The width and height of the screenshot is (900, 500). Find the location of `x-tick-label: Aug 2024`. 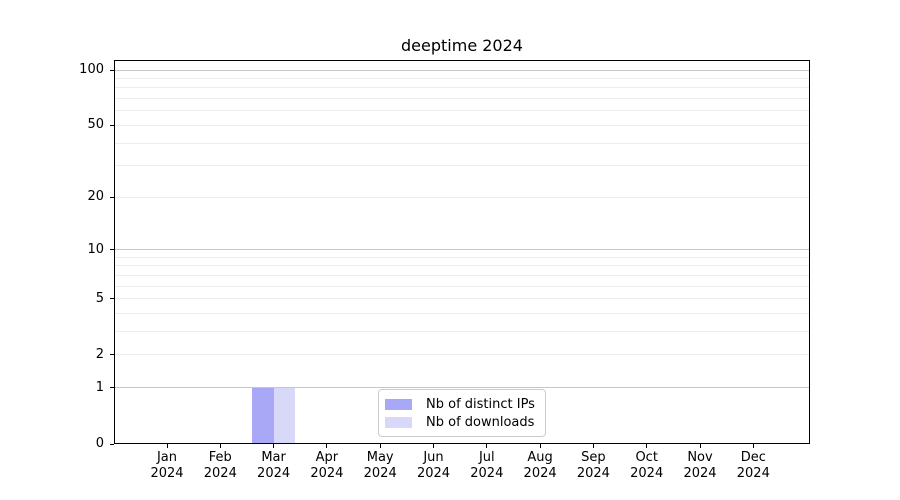

x-tick-label: Aug 2024 is located at coordinates (540, 465).